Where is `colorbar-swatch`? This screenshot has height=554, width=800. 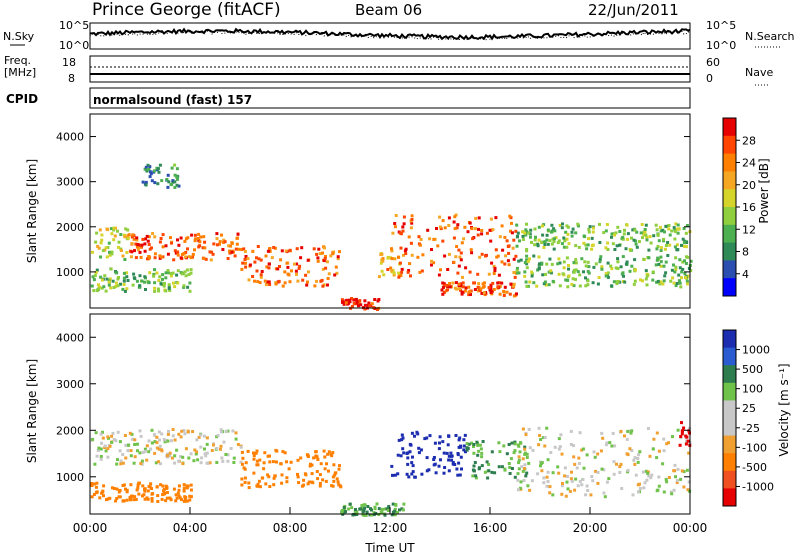
colorbar-swatch is located at coordinates (729, 479).